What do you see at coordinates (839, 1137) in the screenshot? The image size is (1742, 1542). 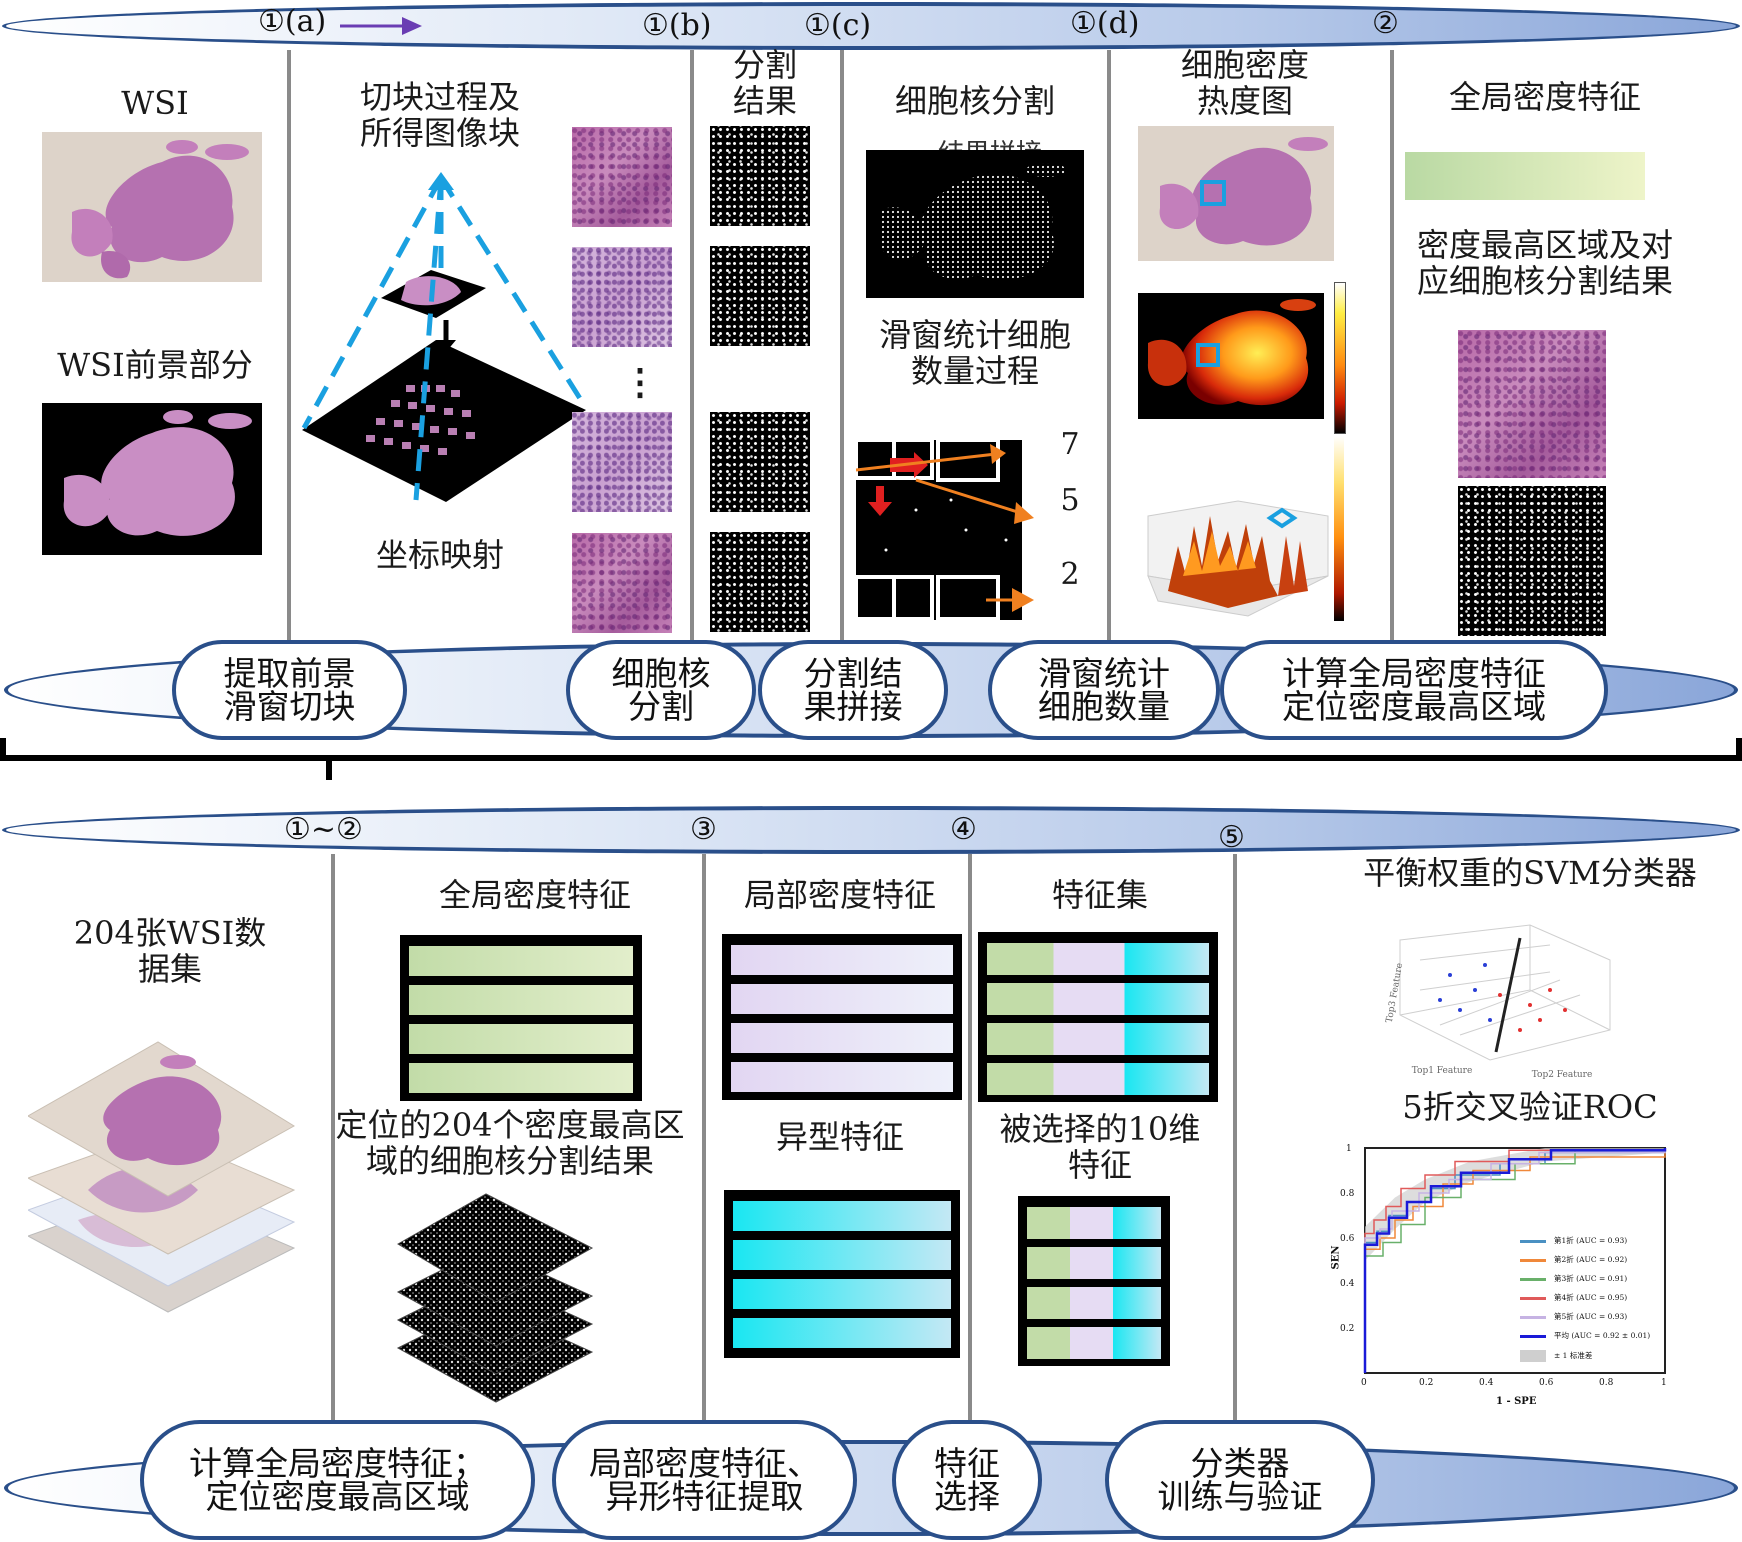 I see `atypia-feature-title: 异型特征` at bounding box center [839, 1137].